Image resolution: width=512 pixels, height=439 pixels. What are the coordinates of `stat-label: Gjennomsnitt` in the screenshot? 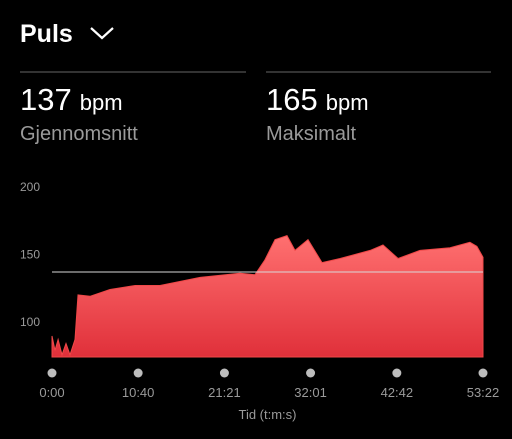 It's located at (79, 134).